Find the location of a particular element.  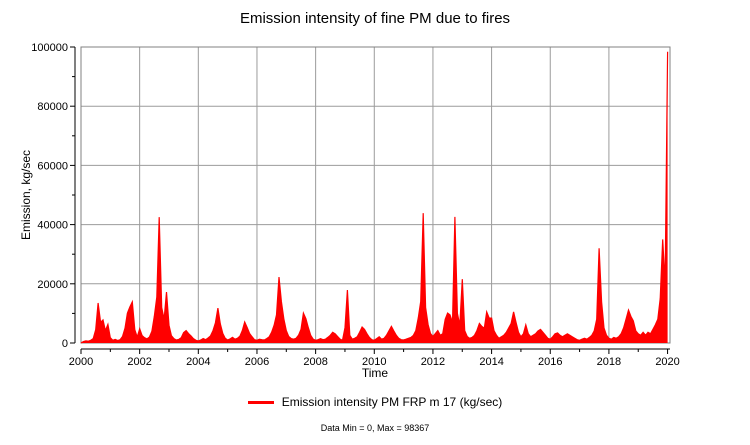

x-tick-label: 2008 is located at coordinates (315, 362).